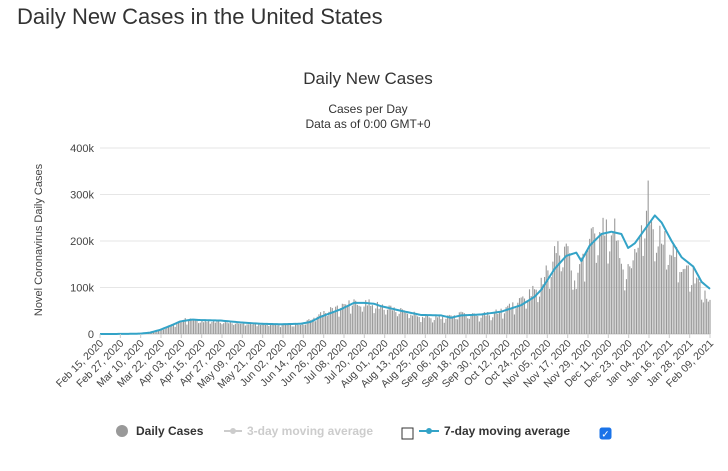 This screenshot has height=471, width=728. Describe the element at coordinates (367, 78) in the screenshot. I see `chart-title: Daily New Cases` at that location.